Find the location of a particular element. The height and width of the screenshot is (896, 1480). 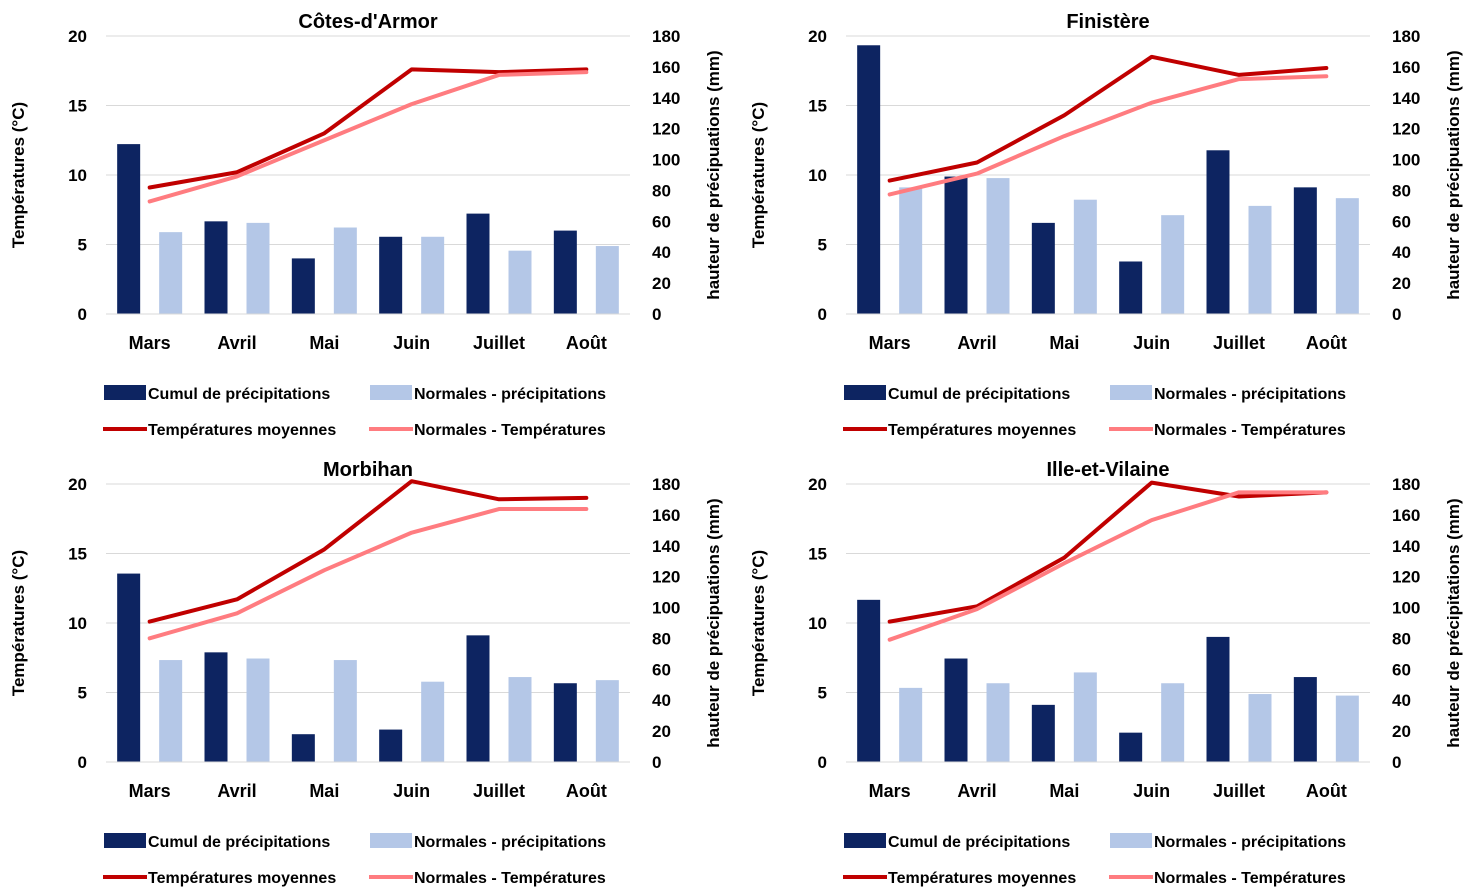

right-axis-tick-label: 80 is located at coordinates (661, 638).